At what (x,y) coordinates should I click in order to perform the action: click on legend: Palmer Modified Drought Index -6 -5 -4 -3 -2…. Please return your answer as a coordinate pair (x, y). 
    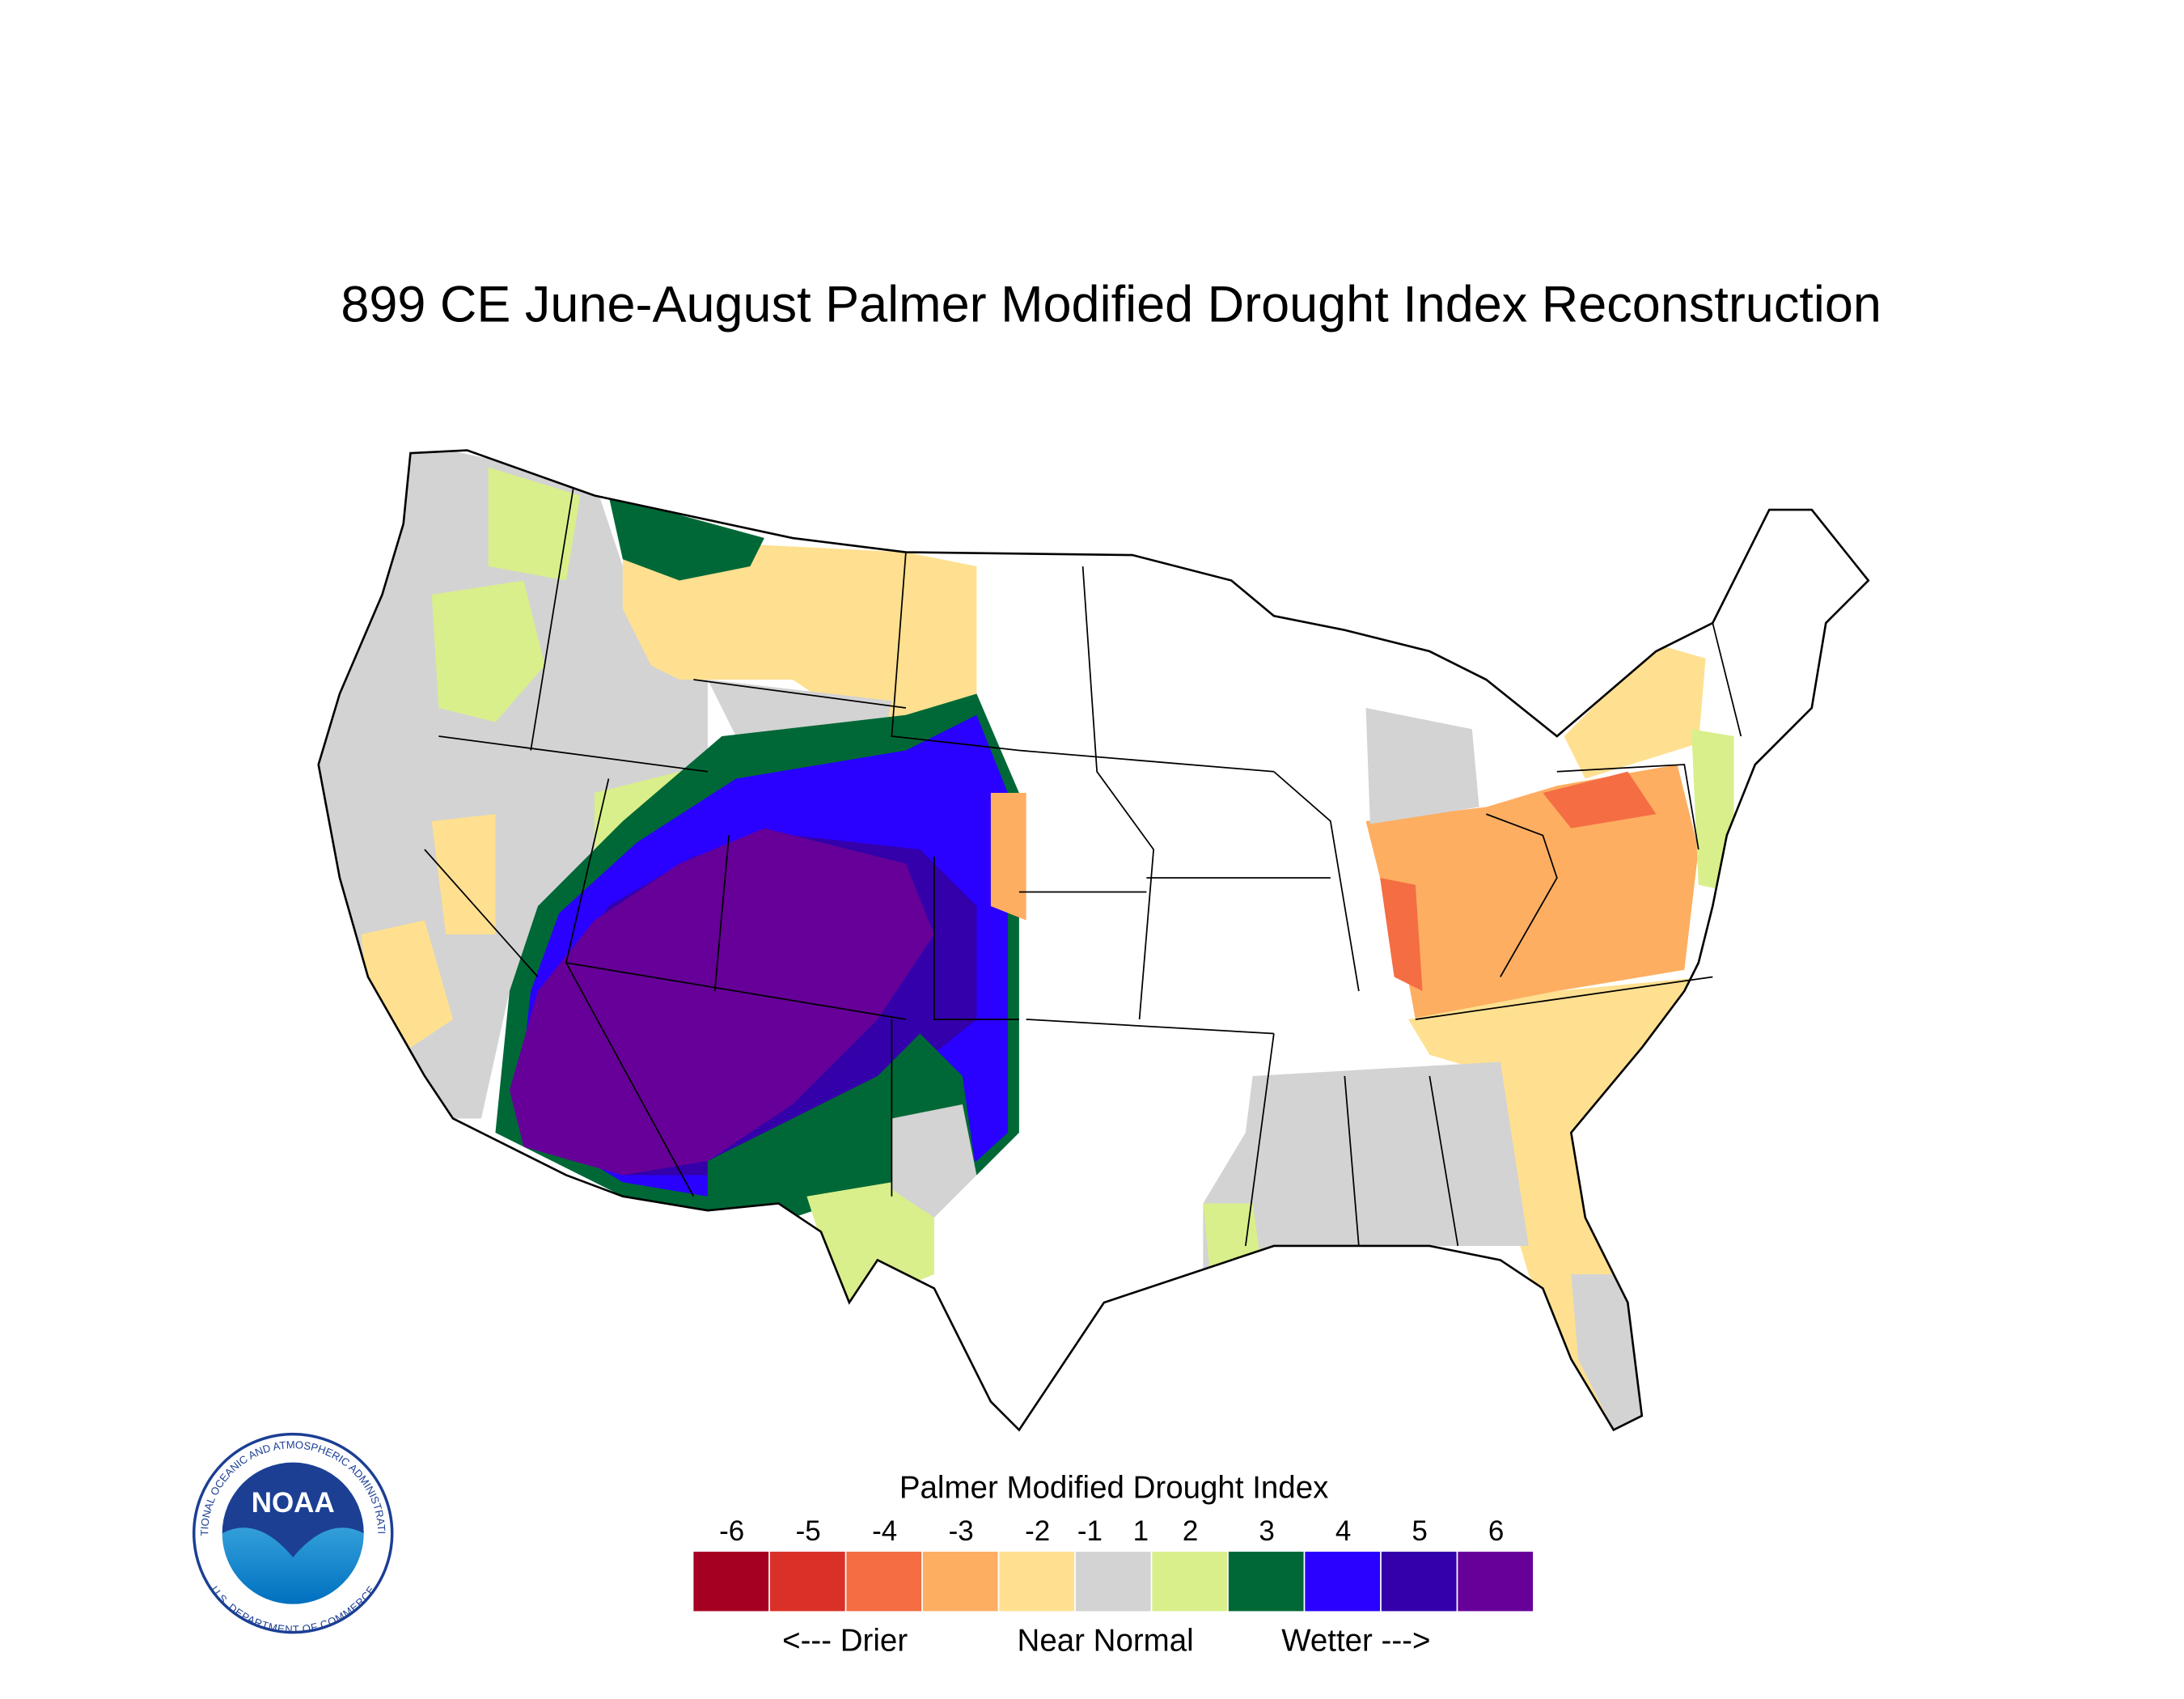
    Looking at the image, I should click on (1113, 1564).